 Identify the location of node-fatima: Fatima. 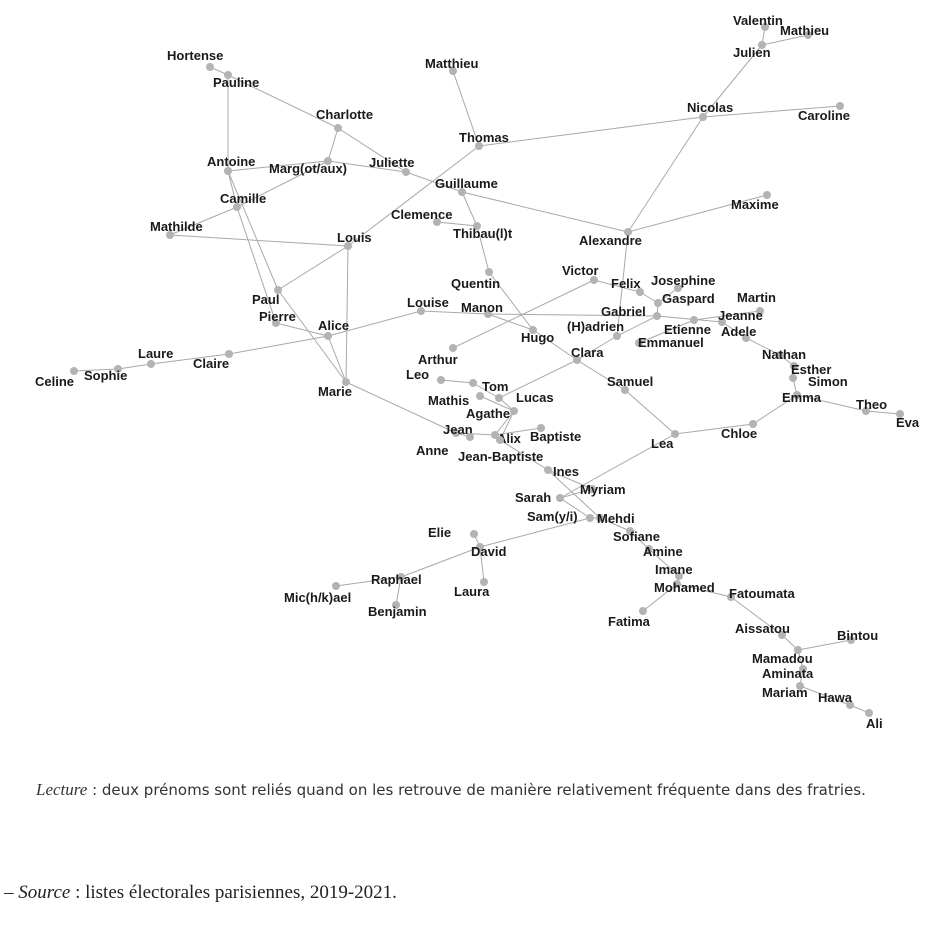
(629, 618).